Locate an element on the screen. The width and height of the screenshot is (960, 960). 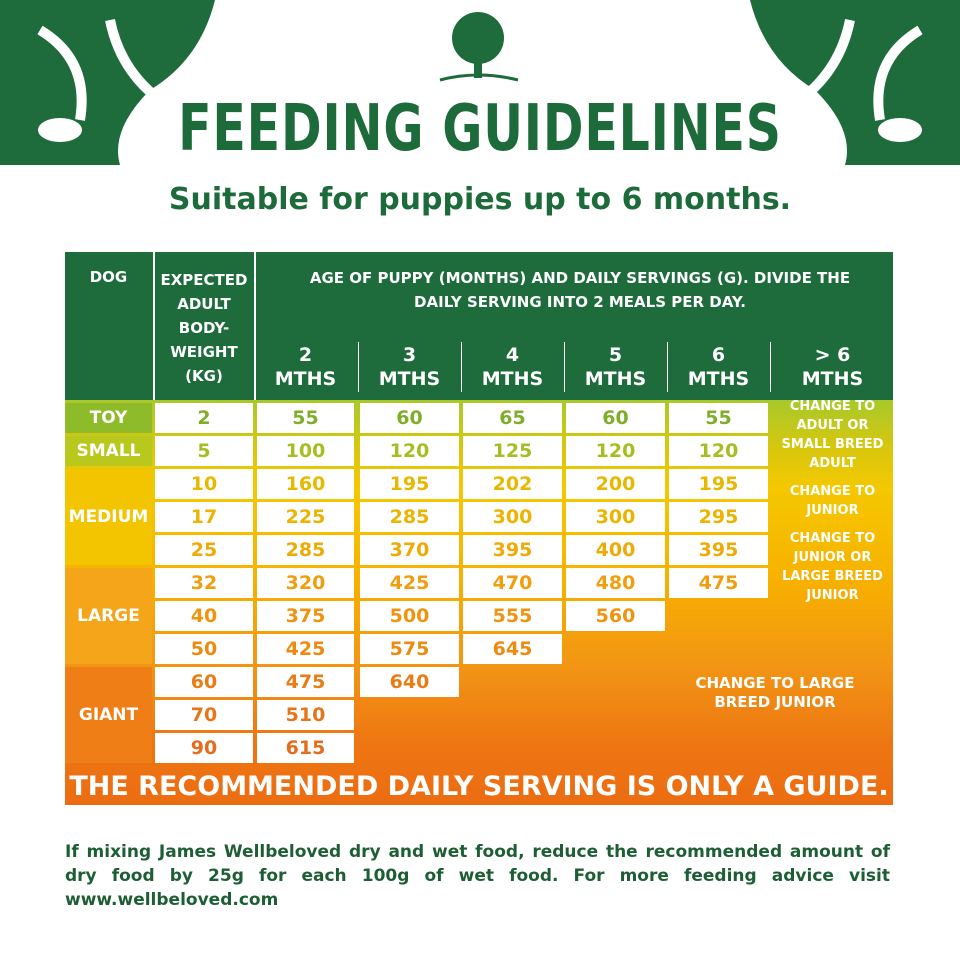
serving-cell: 370 is located at coordinates (409, 550).